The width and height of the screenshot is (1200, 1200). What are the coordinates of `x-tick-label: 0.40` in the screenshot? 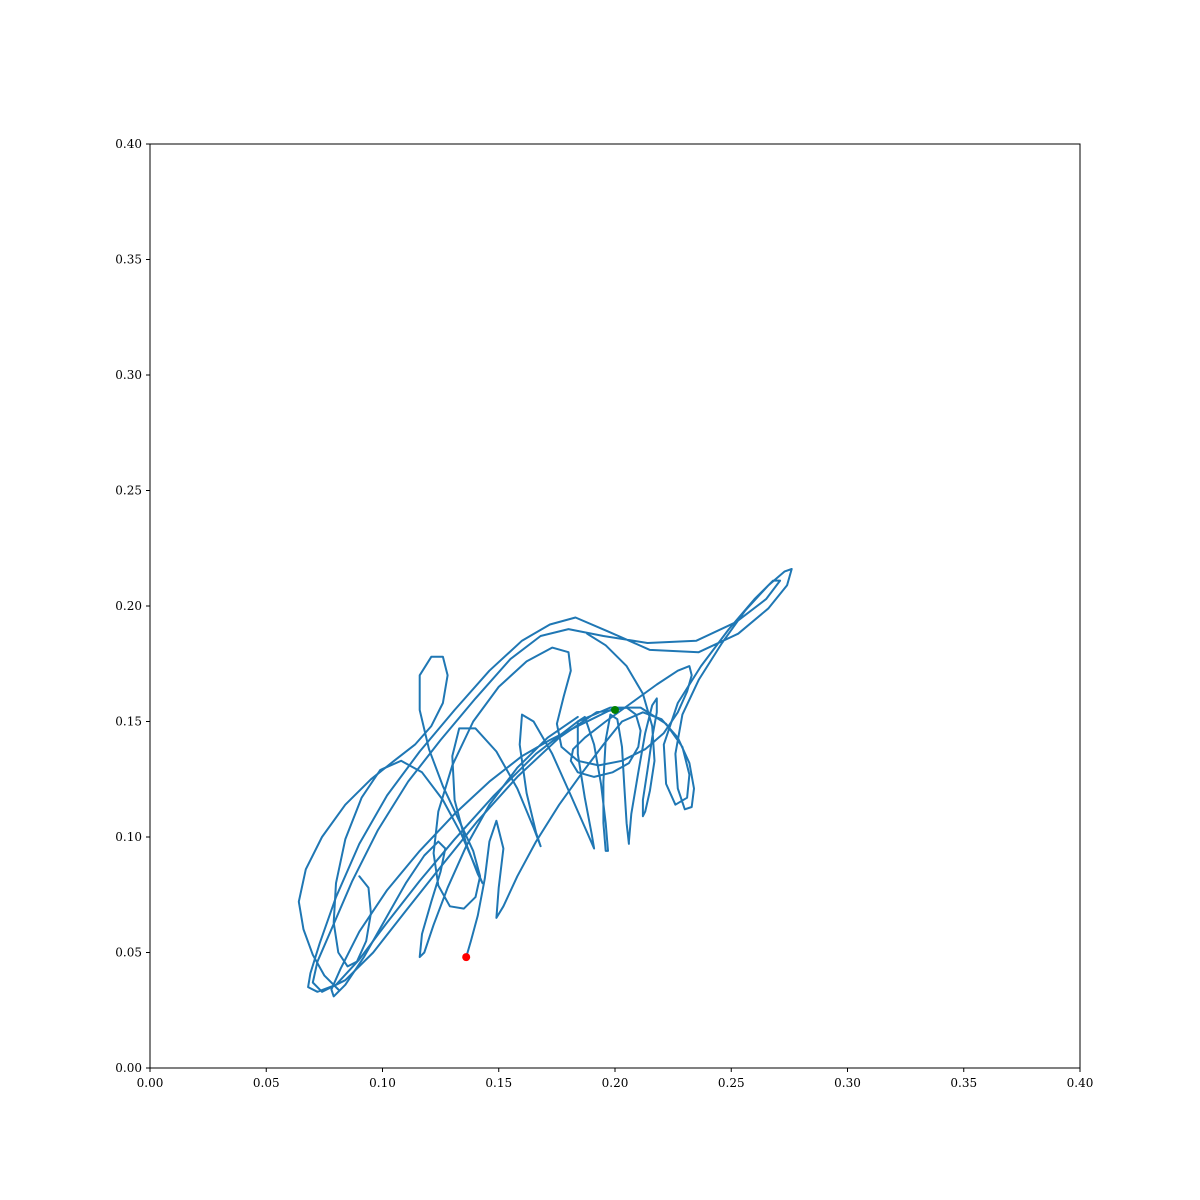 It's located at (1080, 1083).